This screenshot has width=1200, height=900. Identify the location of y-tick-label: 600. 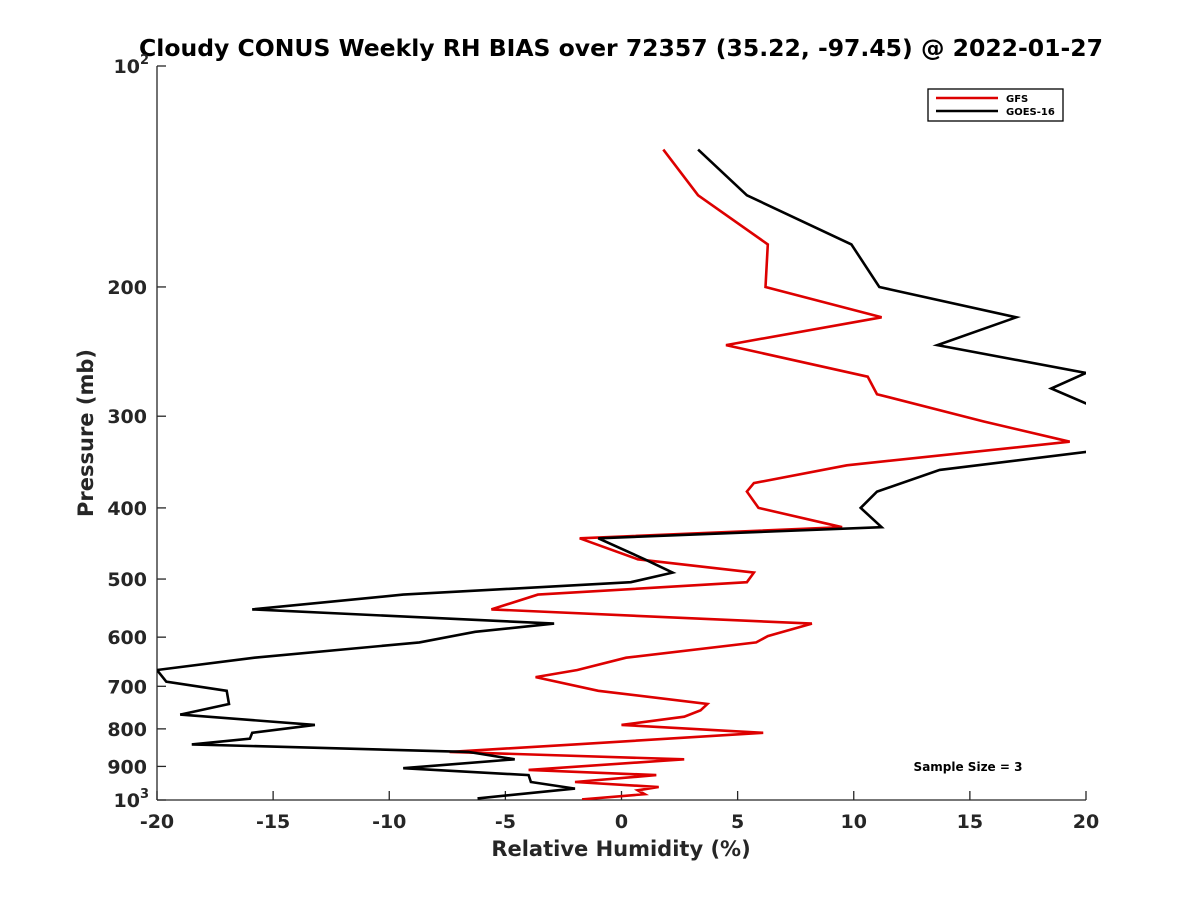
(127, 638).